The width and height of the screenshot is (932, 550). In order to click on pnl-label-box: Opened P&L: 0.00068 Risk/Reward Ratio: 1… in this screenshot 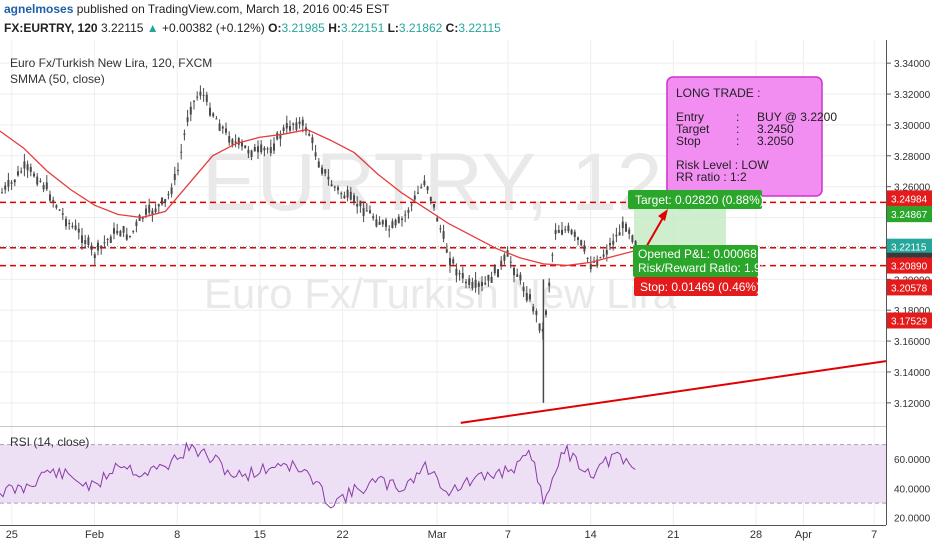, I will do `click(700, 261)`.